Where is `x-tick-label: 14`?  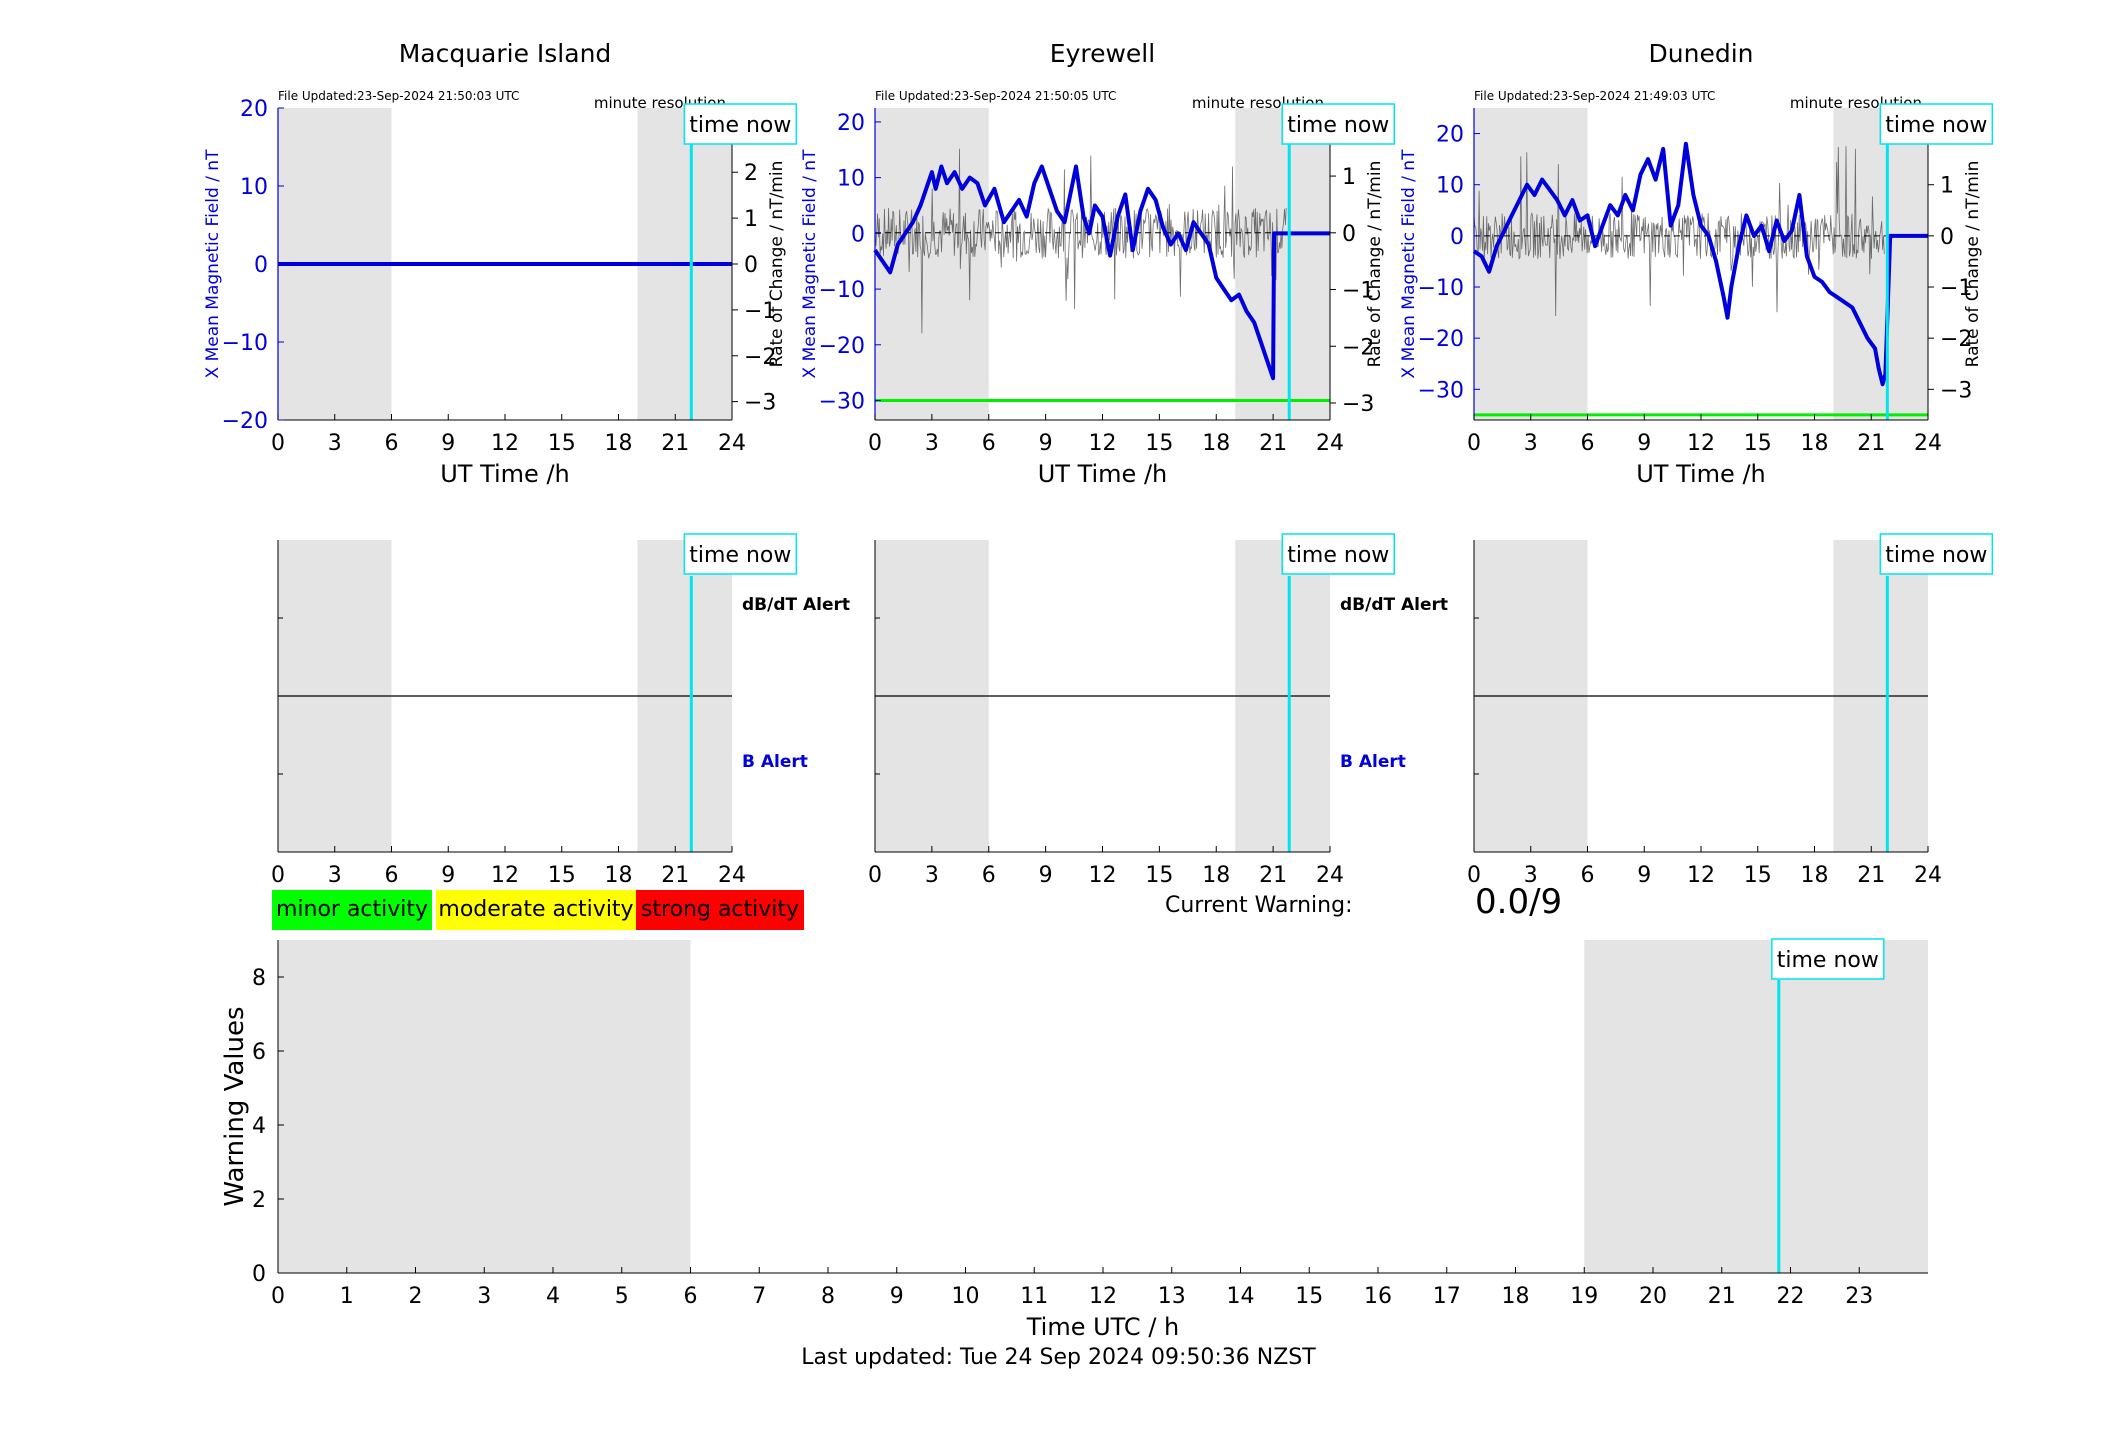 x-tick-label: 14 is located at coordinates (1241, 1296).